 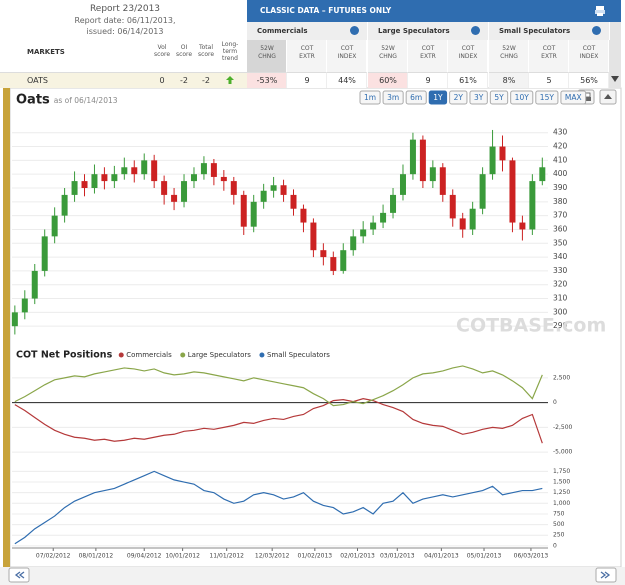 What do you see at coordinates (144, 556) in the screenshot?
I see `x-tick-label: 09/04/2012` at bounding box center [144, 556].